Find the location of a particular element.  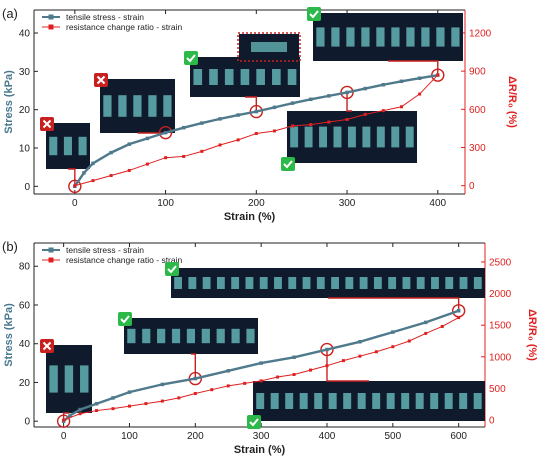

y2-tick-label: 1000 is located at coordinates (500, 357).